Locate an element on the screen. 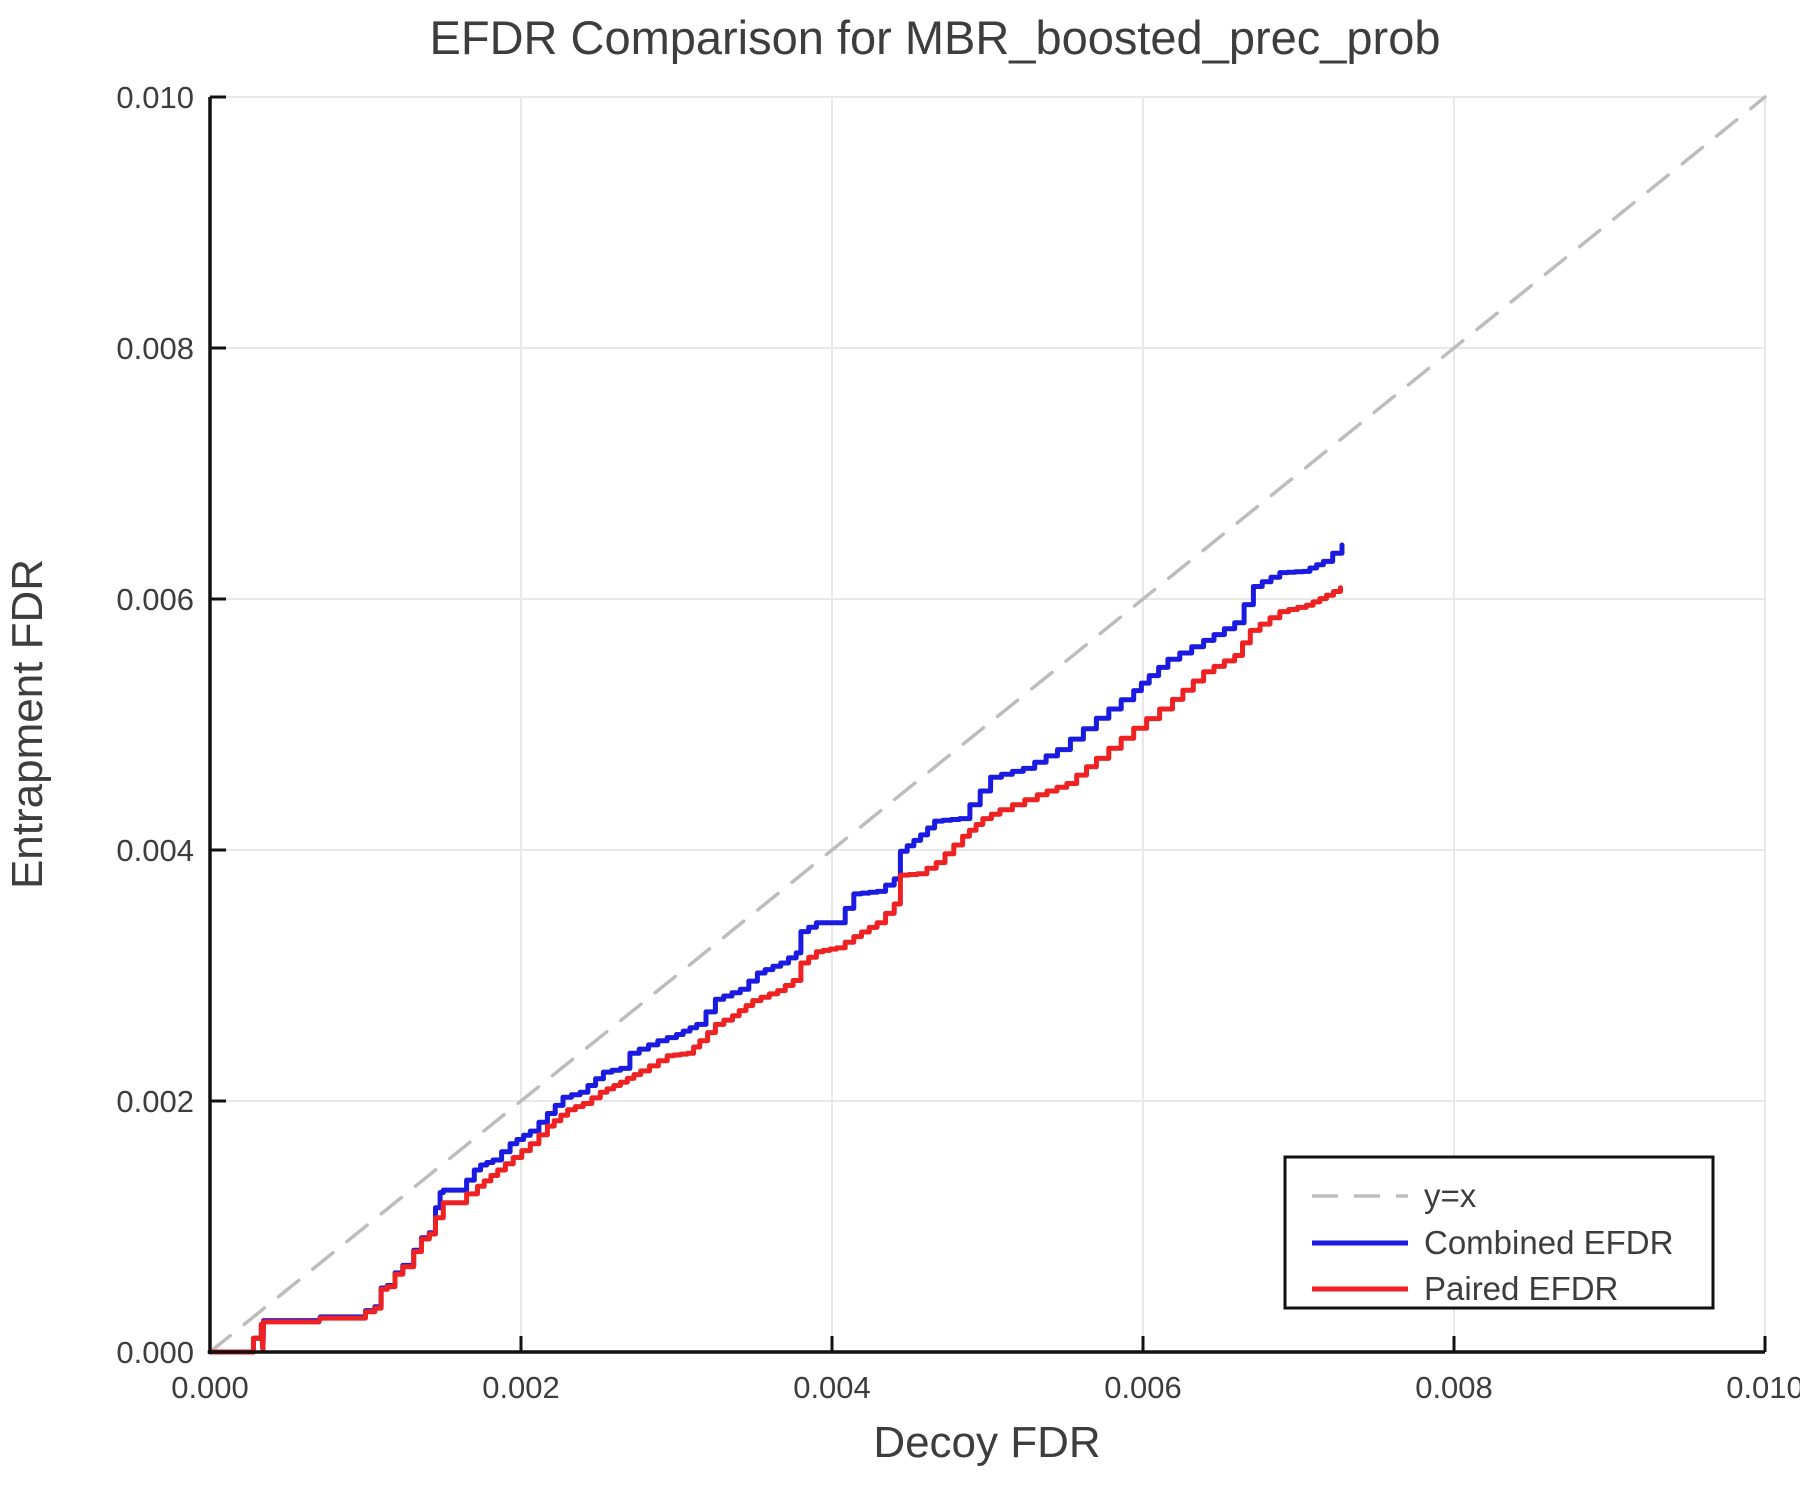 The image size is (1800, 1505). y-axis-label: Entrapment FDR is located at coordinates (27, 724).